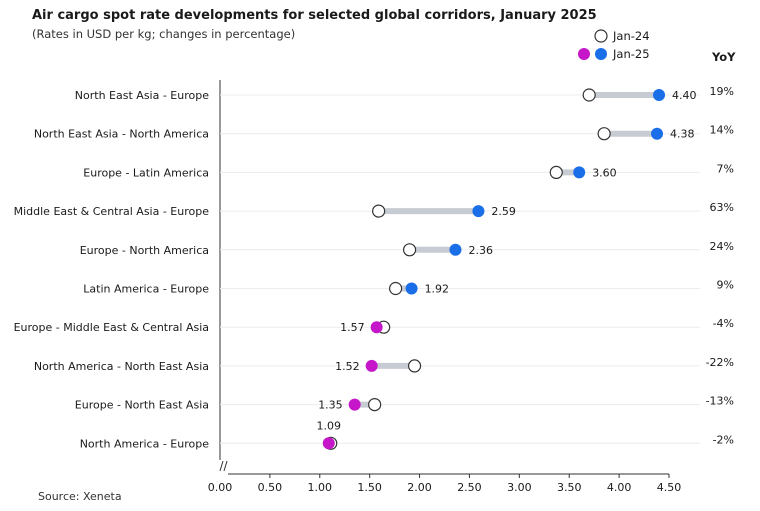  Describe the element at coordinates (330, 405) in the screenshot. I see `jan25-value-label: 1.35` at that location.